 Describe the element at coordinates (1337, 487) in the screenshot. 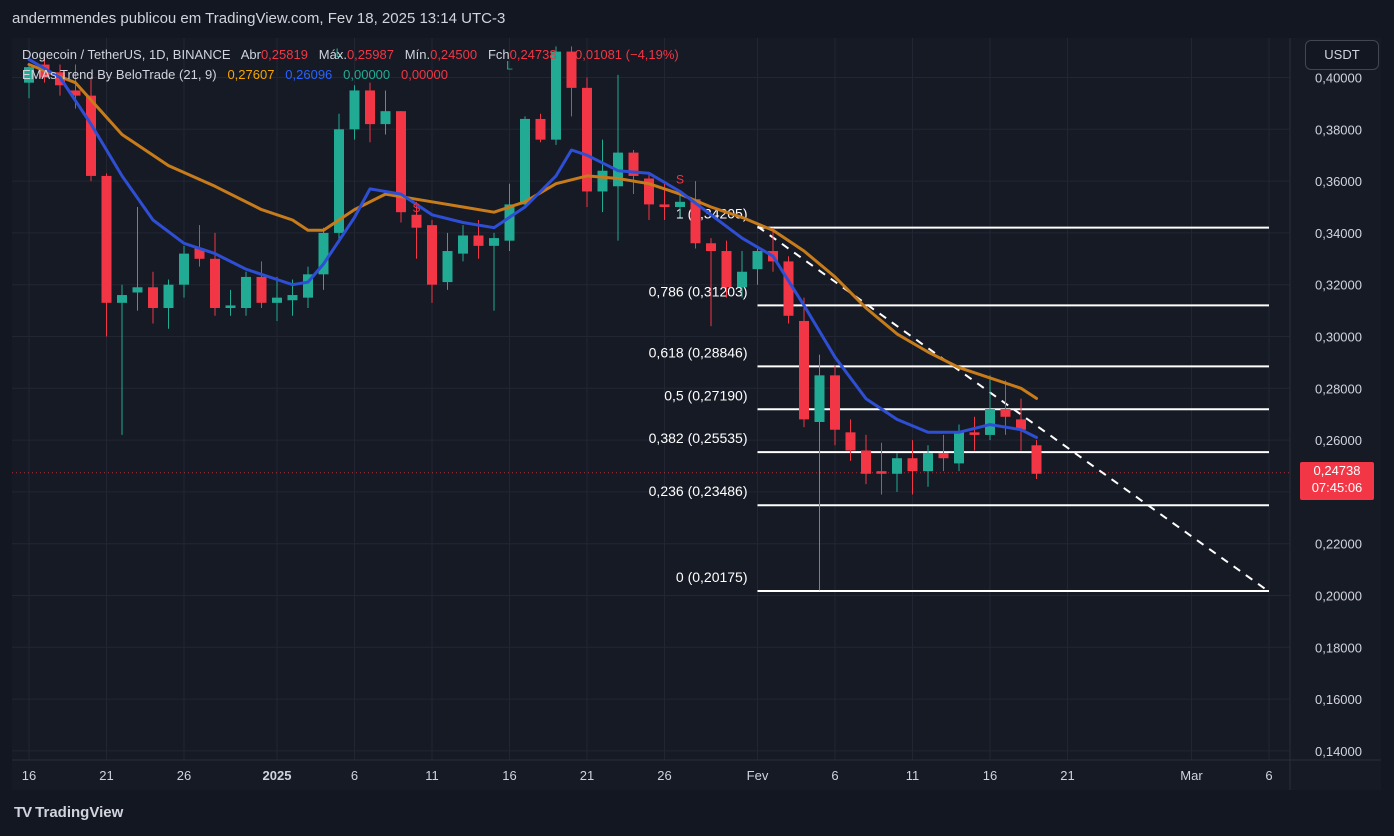

I see `bar-countdown: 07:45:06` at that location.